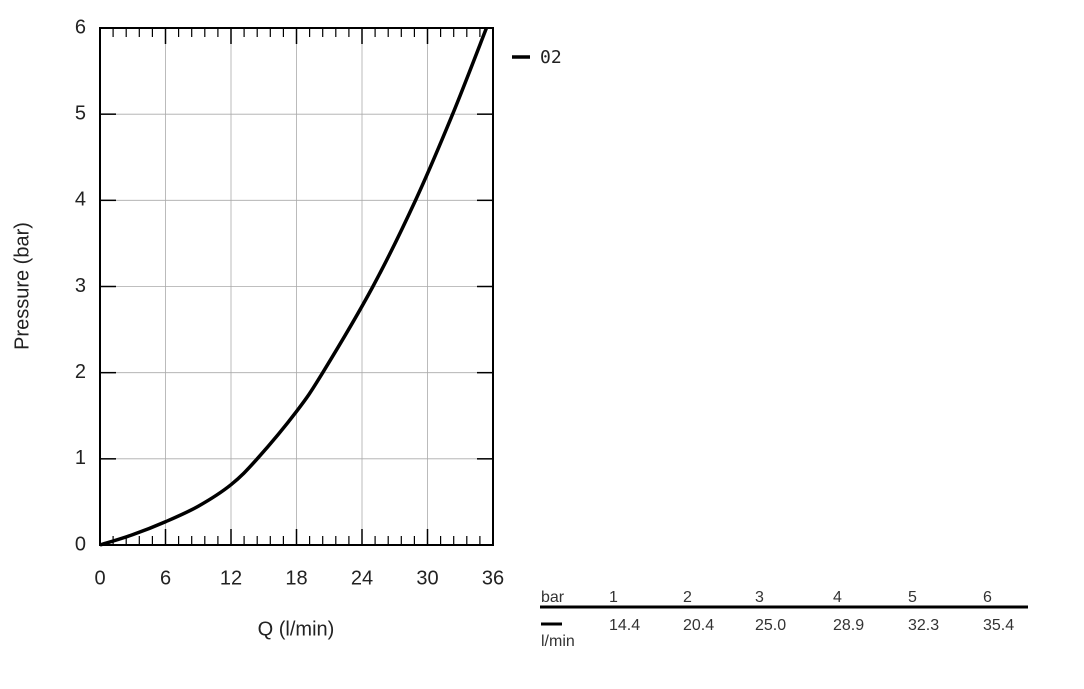 The width and height of the screenshot is (1084, 689). What do you see at coordinates (558, 641) in the screenshot?
I see `table-row-label: l/min` at bounding box center [558, 641].